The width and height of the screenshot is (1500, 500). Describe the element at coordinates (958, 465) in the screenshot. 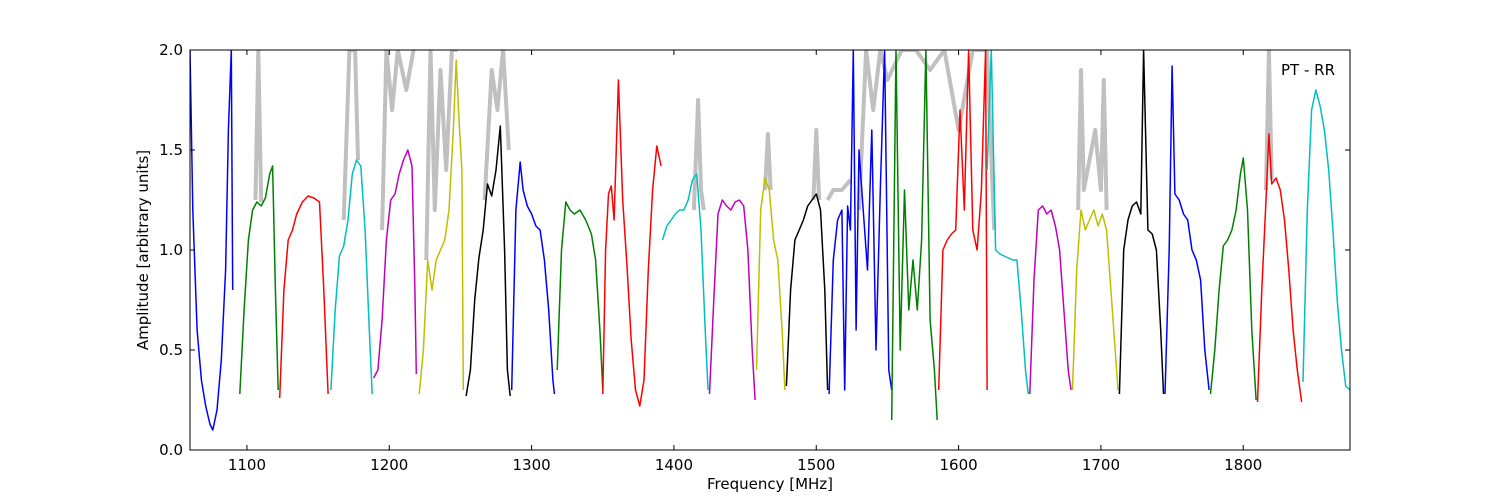

I see `x-tick-label: 1600` at that location.